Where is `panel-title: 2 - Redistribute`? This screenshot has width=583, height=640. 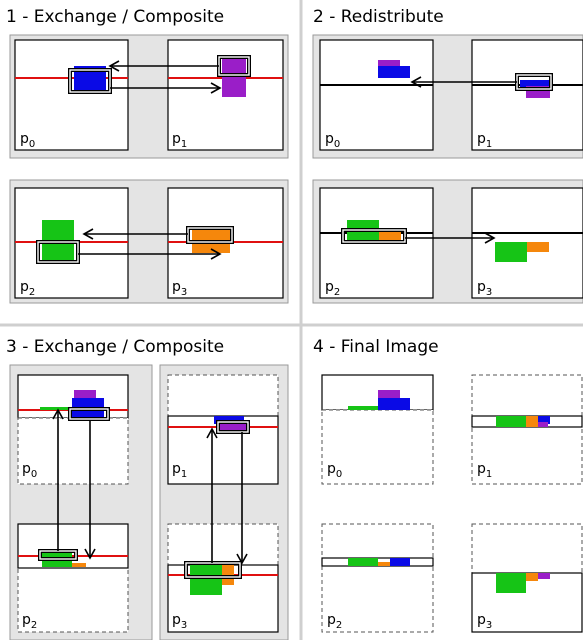 panel-title: 2 - Redistribute is located at coordinates (378, 17).